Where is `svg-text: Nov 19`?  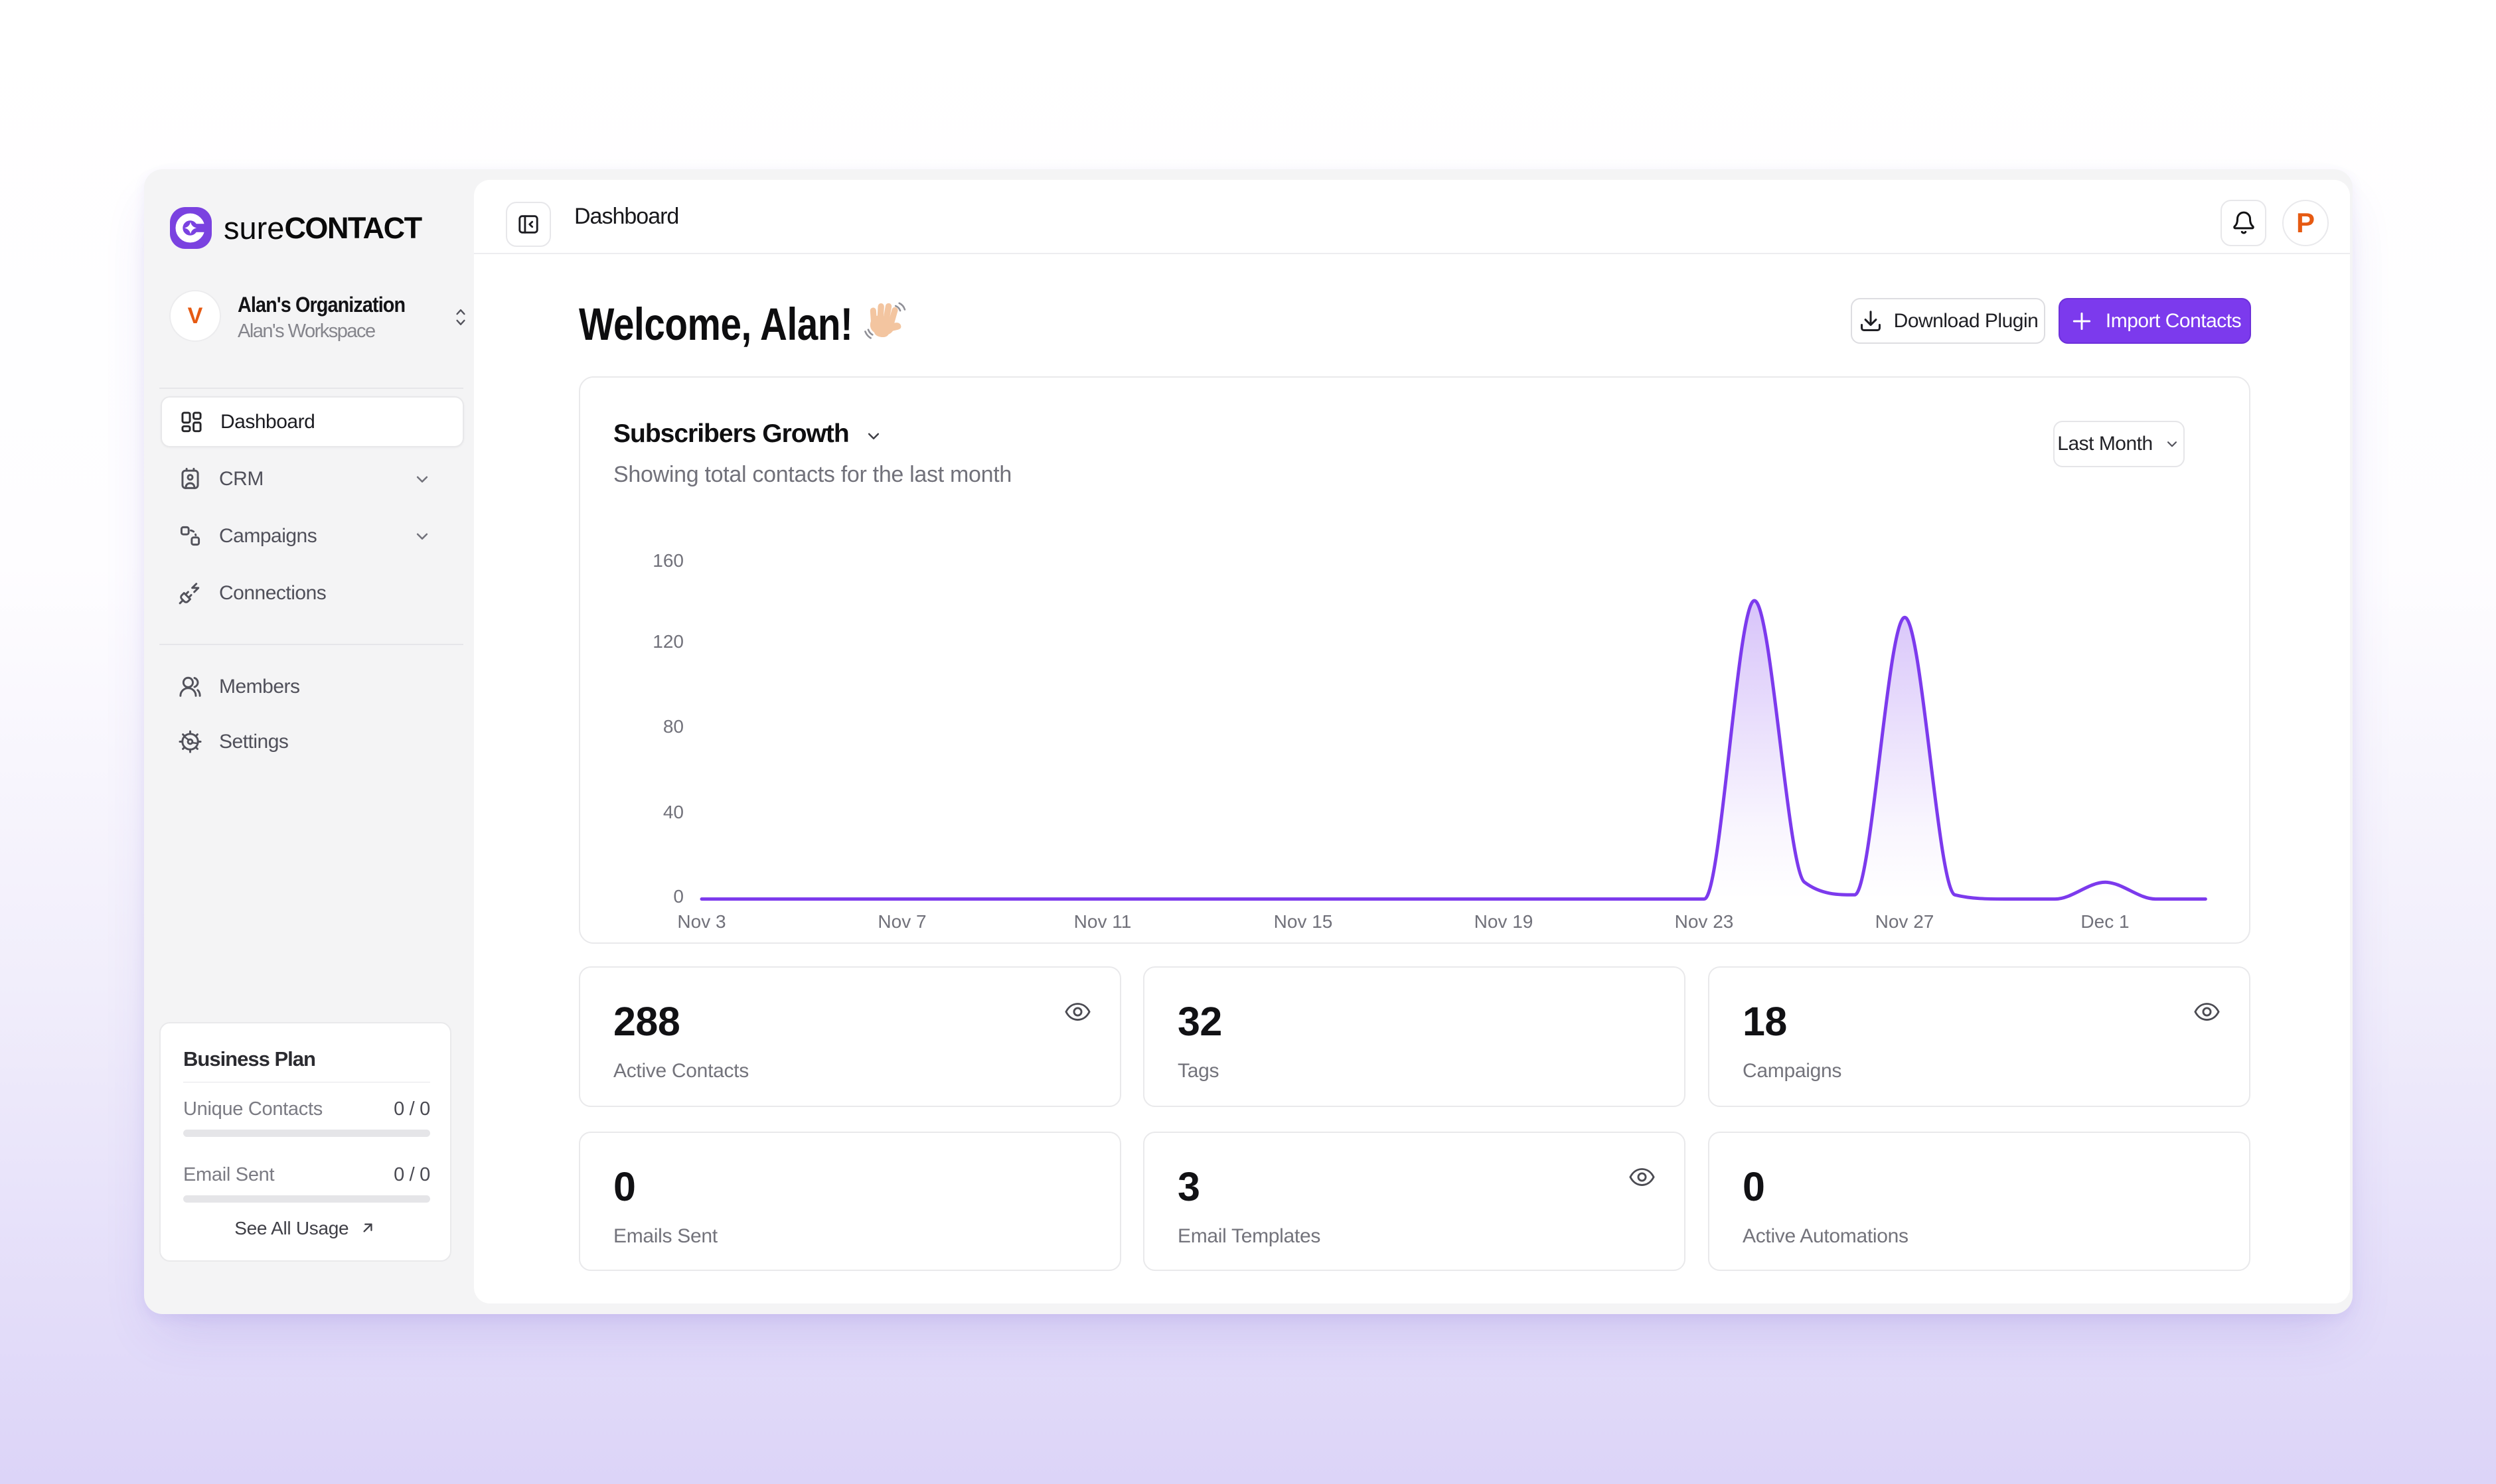 svg-text: Nov 19 is located at coordinates (1503, 921).